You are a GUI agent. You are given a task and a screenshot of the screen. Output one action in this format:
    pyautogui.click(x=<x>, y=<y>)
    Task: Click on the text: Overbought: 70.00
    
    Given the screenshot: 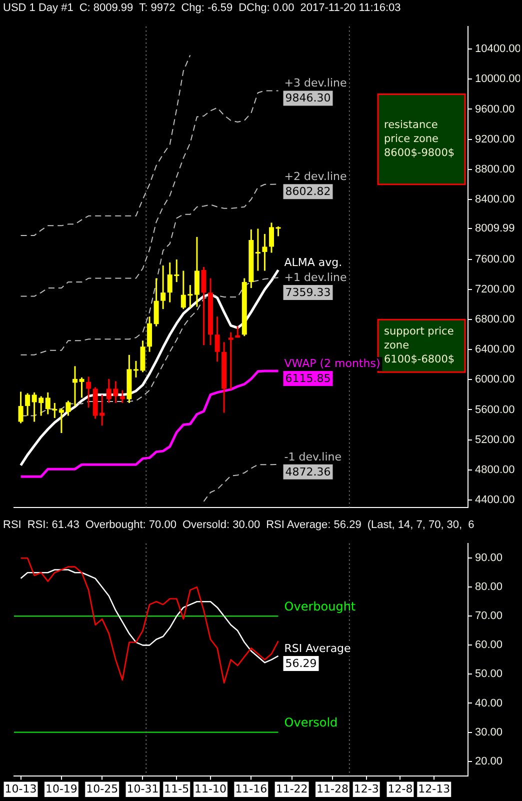 What is the action you would take?
    pyautogui.click(x=130, y=525)
    